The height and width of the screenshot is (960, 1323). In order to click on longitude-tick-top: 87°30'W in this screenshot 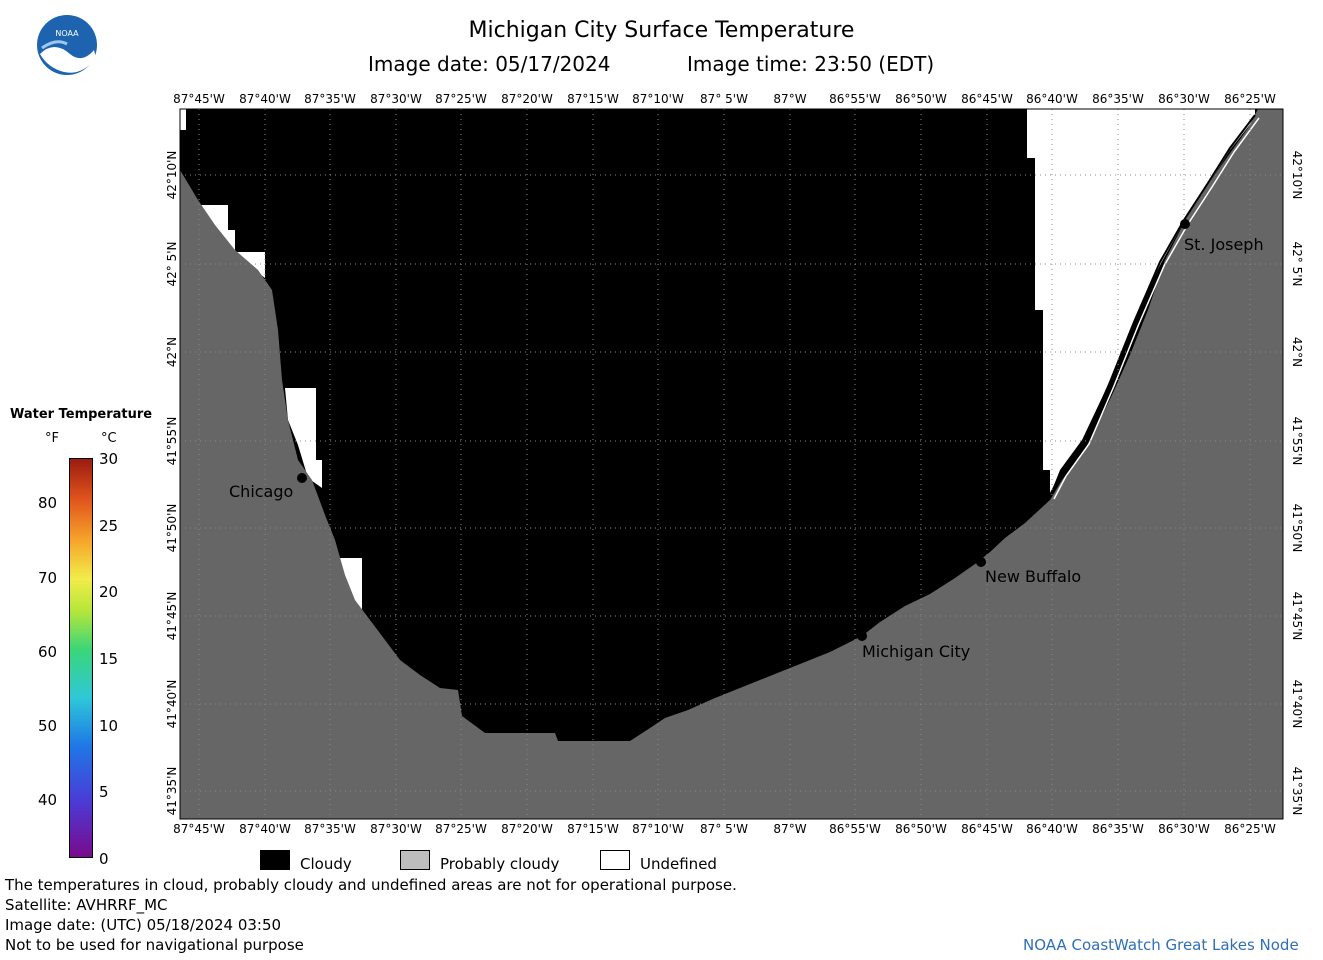, I will do `click(396, 99)`.